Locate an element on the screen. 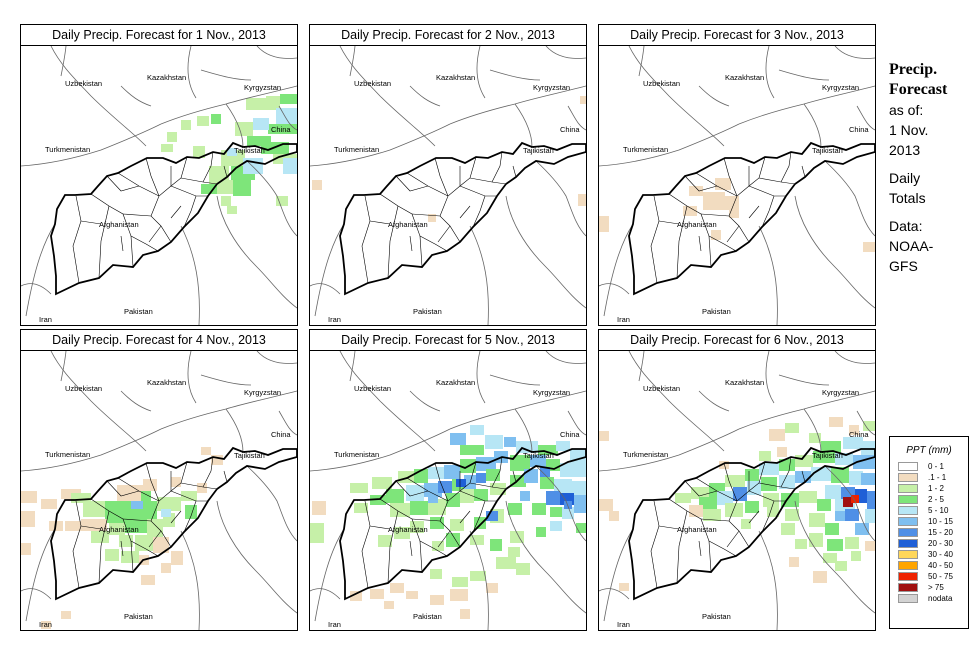  country-label-kazakhstan: Kazakhstan is located at coordinates (455, 382).